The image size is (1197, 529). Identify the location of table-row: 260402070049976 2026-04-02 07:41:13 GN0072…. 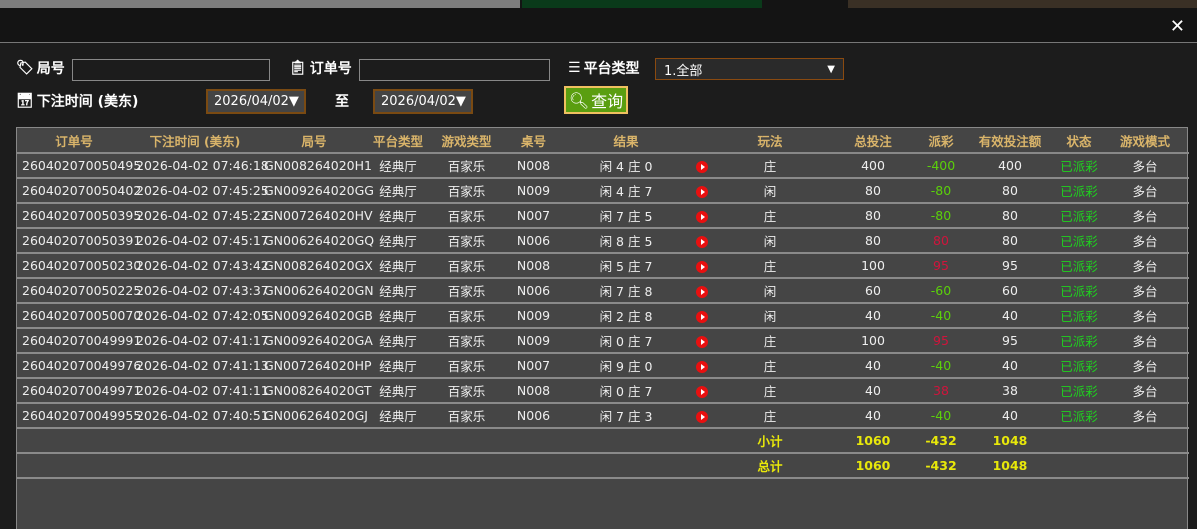
(603, 366).